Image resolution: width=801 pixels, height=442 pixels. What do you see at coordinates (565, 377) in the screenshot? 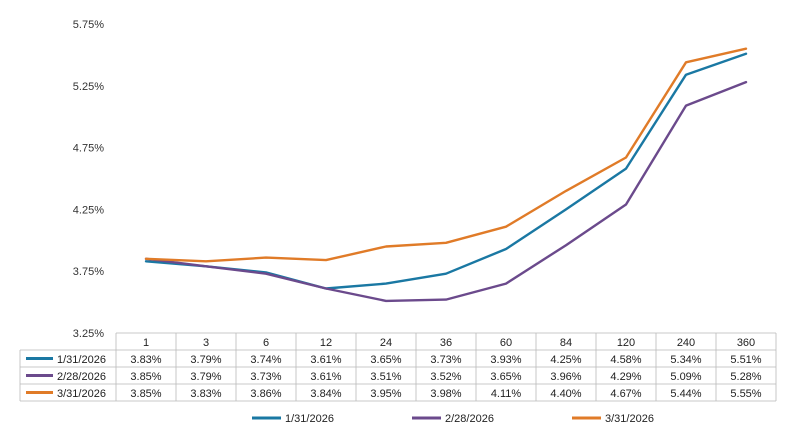
I see `table-cell: 3.96%` at bounding box center [565, 377].